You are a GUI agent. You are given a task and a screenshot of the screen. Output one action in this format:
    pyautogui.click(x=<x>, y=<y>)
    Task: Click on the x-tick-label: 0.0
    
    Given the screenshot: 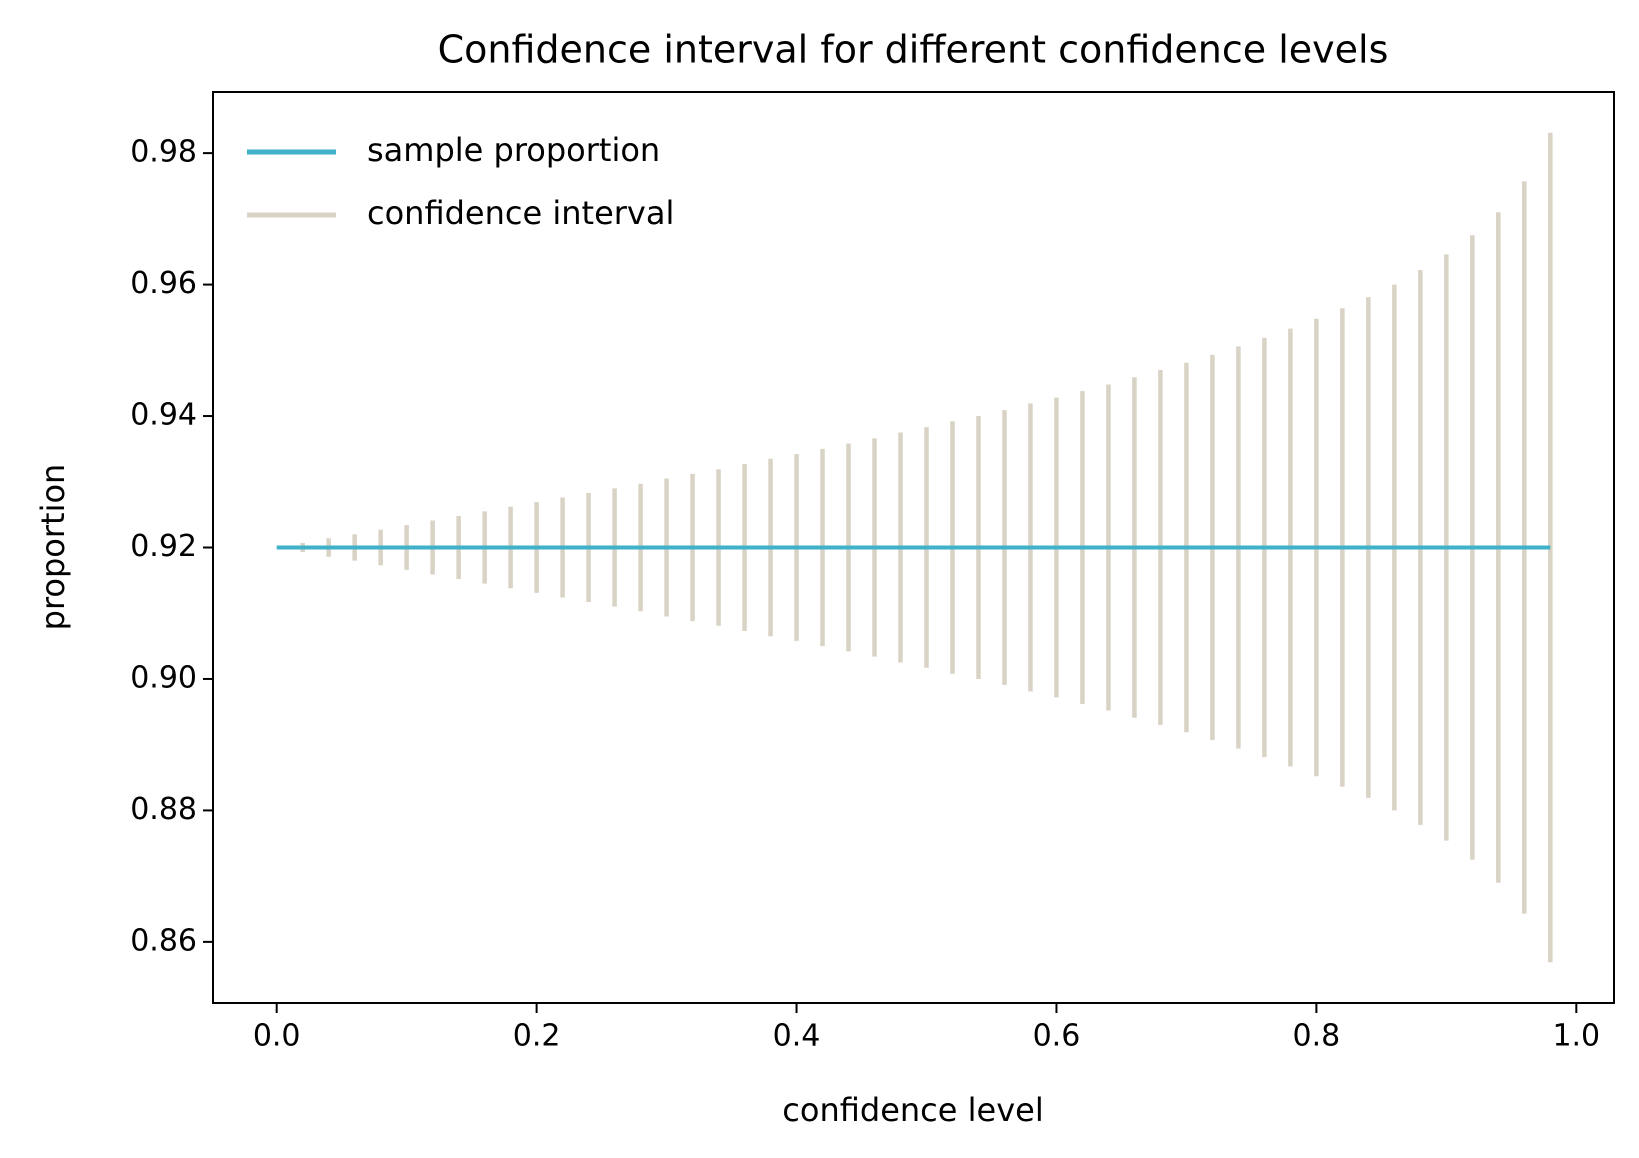 What is the action you would take?
    pyautogui.click(x=277, y=1036)
    